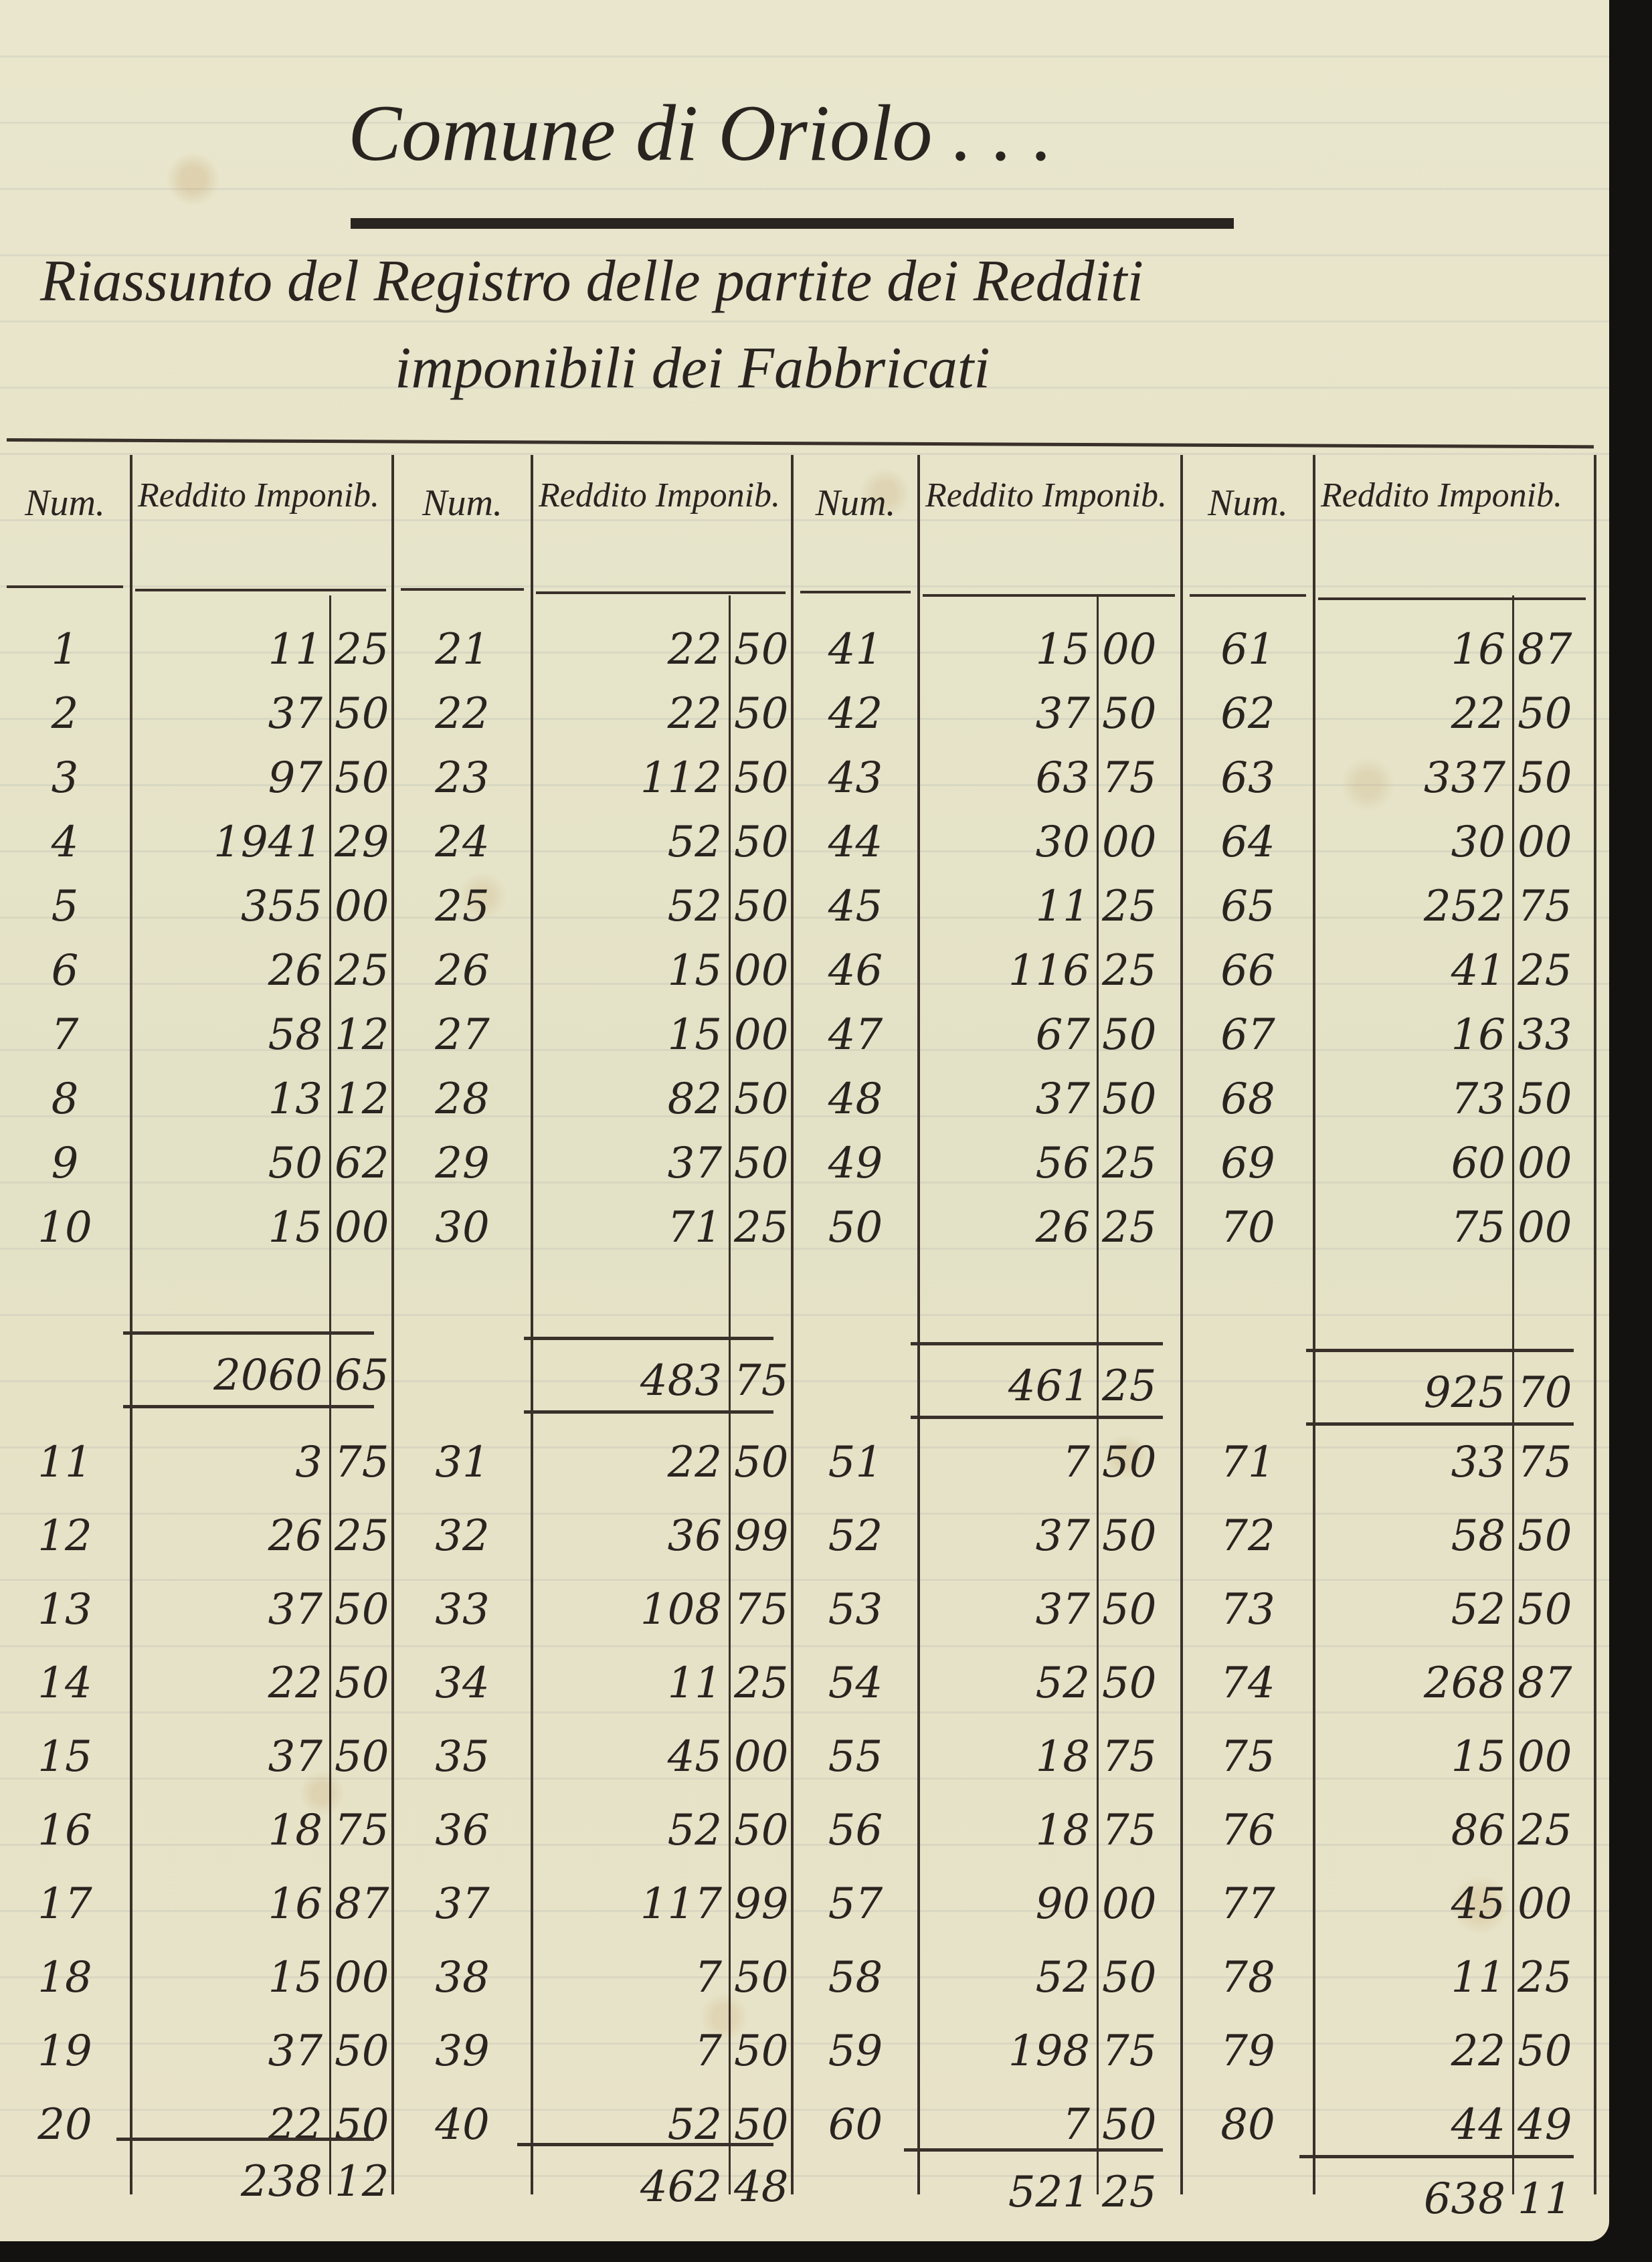  I want to click on amount-lire: 58, so click(296, 1035).